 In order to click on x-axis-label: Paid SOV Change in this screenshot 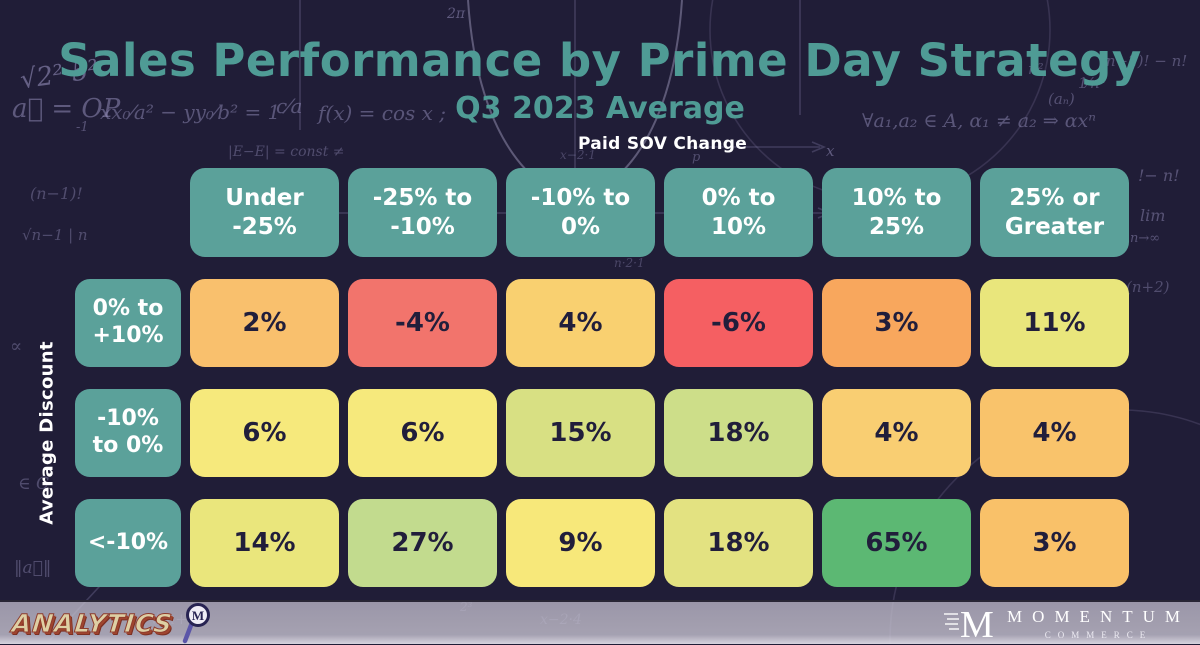, I will do `click(662, 144)`.